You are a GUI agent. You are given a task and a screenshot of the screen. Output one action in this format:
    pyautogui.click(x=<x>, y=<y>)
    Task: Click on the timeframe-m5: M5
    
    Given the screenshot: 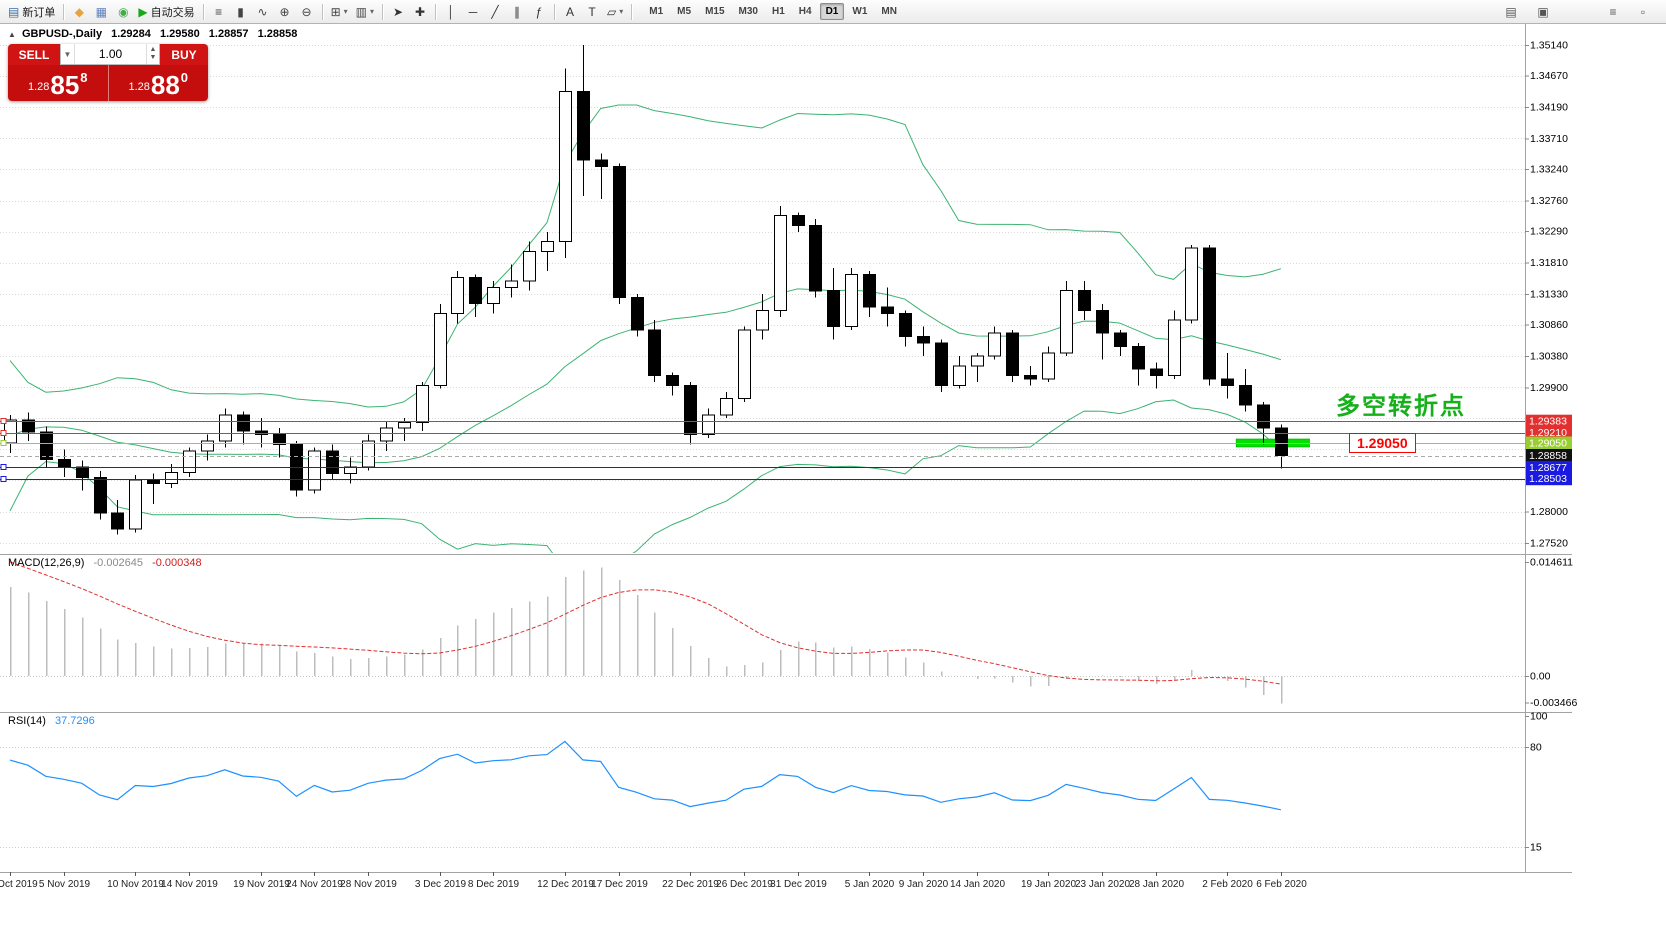 What is the action you would take?
    pyautogui.click(x=684, y=11)
    